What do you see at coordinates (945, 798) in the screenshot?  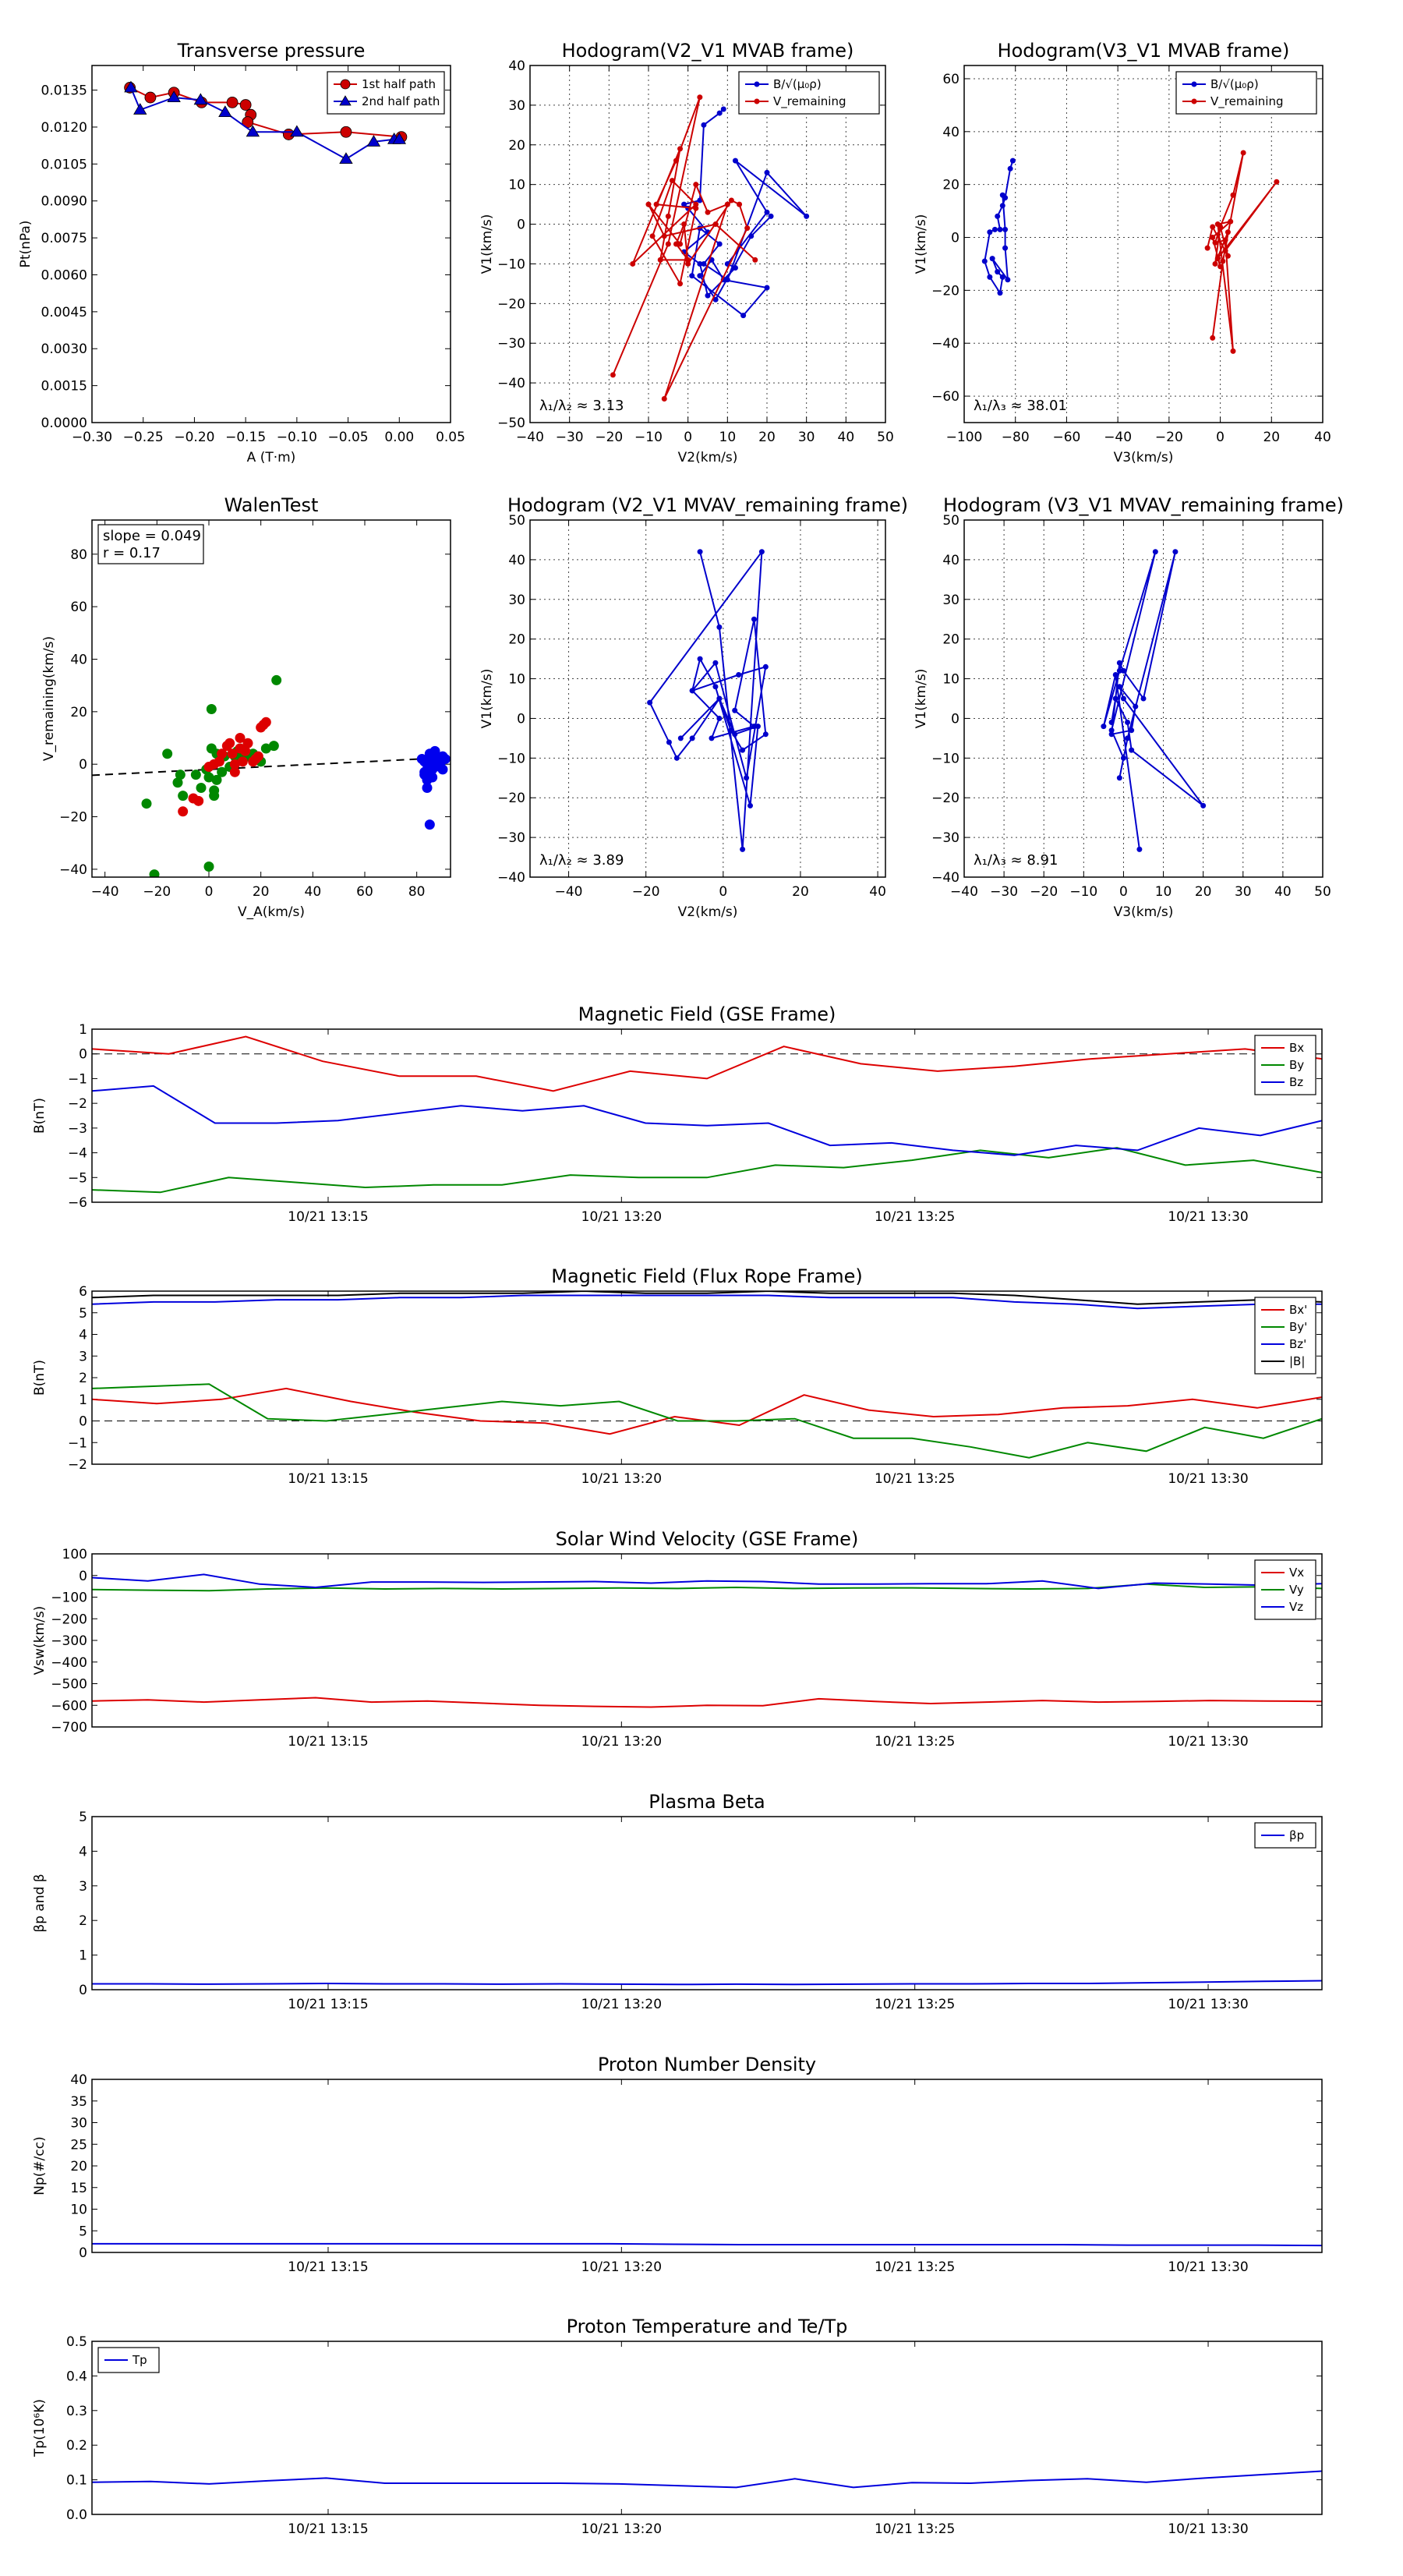 I see `y-tick-label: −20` at bounding box center [945, 798].